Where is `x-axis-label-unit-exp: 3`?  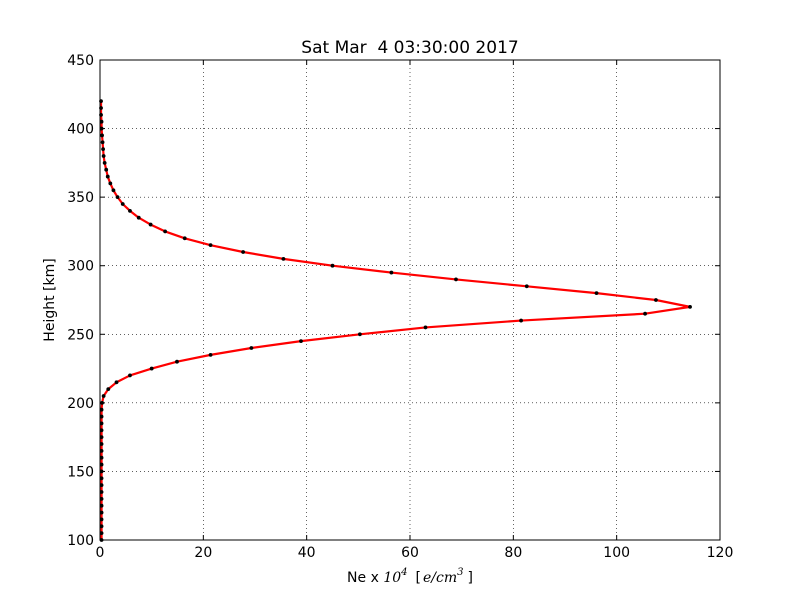 x-axis-label-unit-exp: 3 is located at coordinates (460, 572).